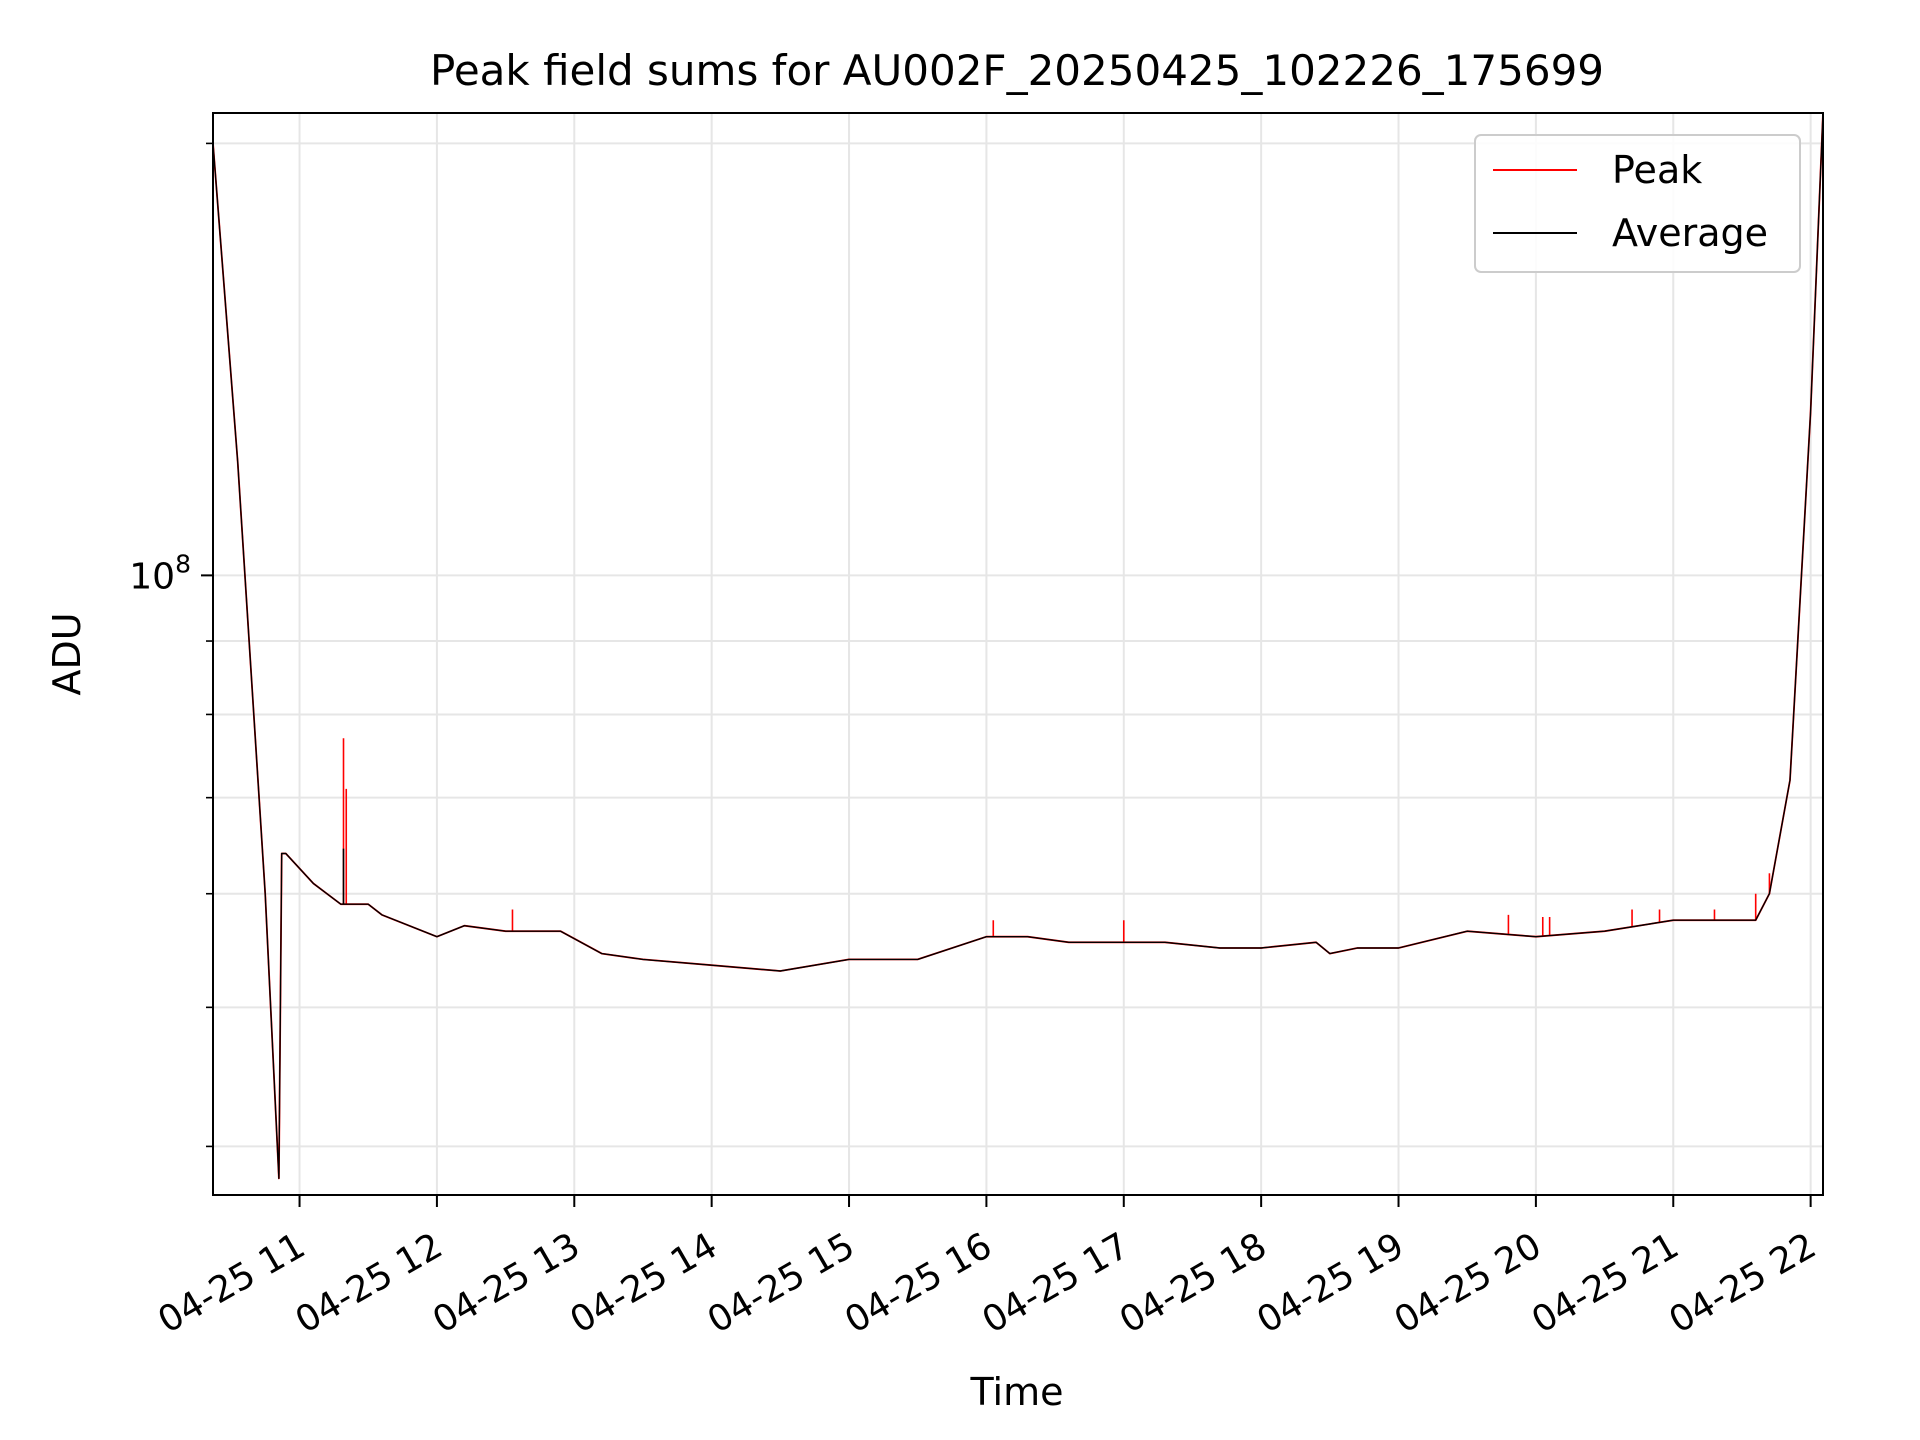 The height and width of the screenshot is (1440, 1920). I want to click on x-axis-label: Time, so click(1017, 1392).